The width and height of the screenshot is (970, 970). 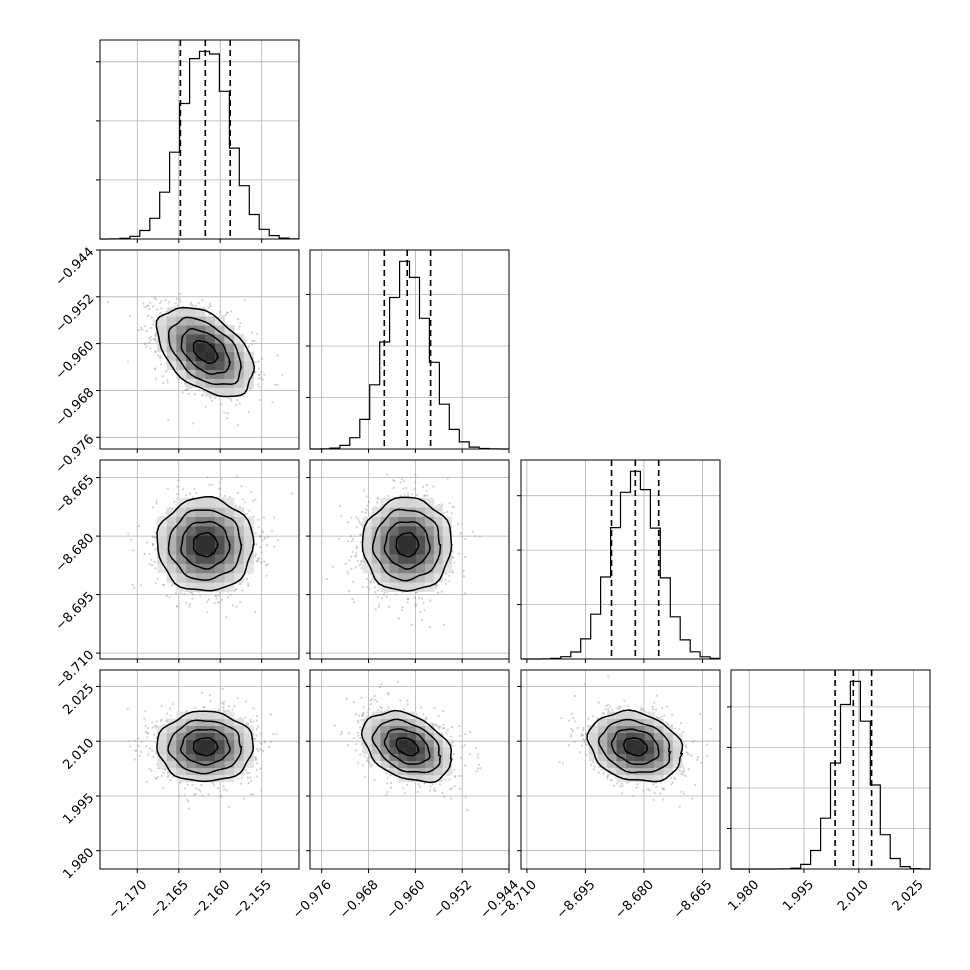 I want to click on x-tick-label: 2.010, so click(x=853, y=895).